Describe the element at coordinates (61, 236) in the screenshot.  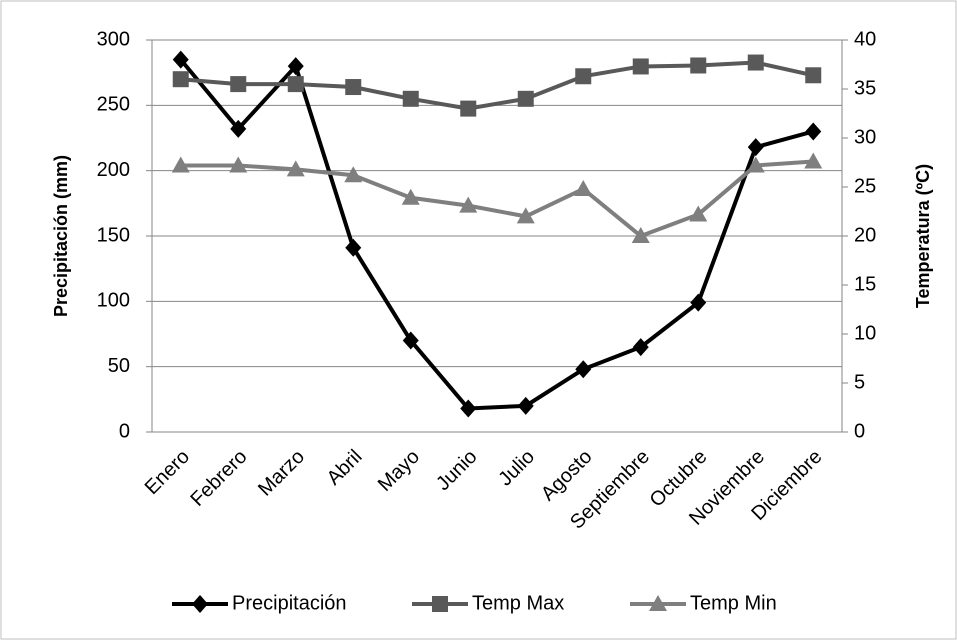
I see `y-axis-title: Precipitación (mm)` at that location.